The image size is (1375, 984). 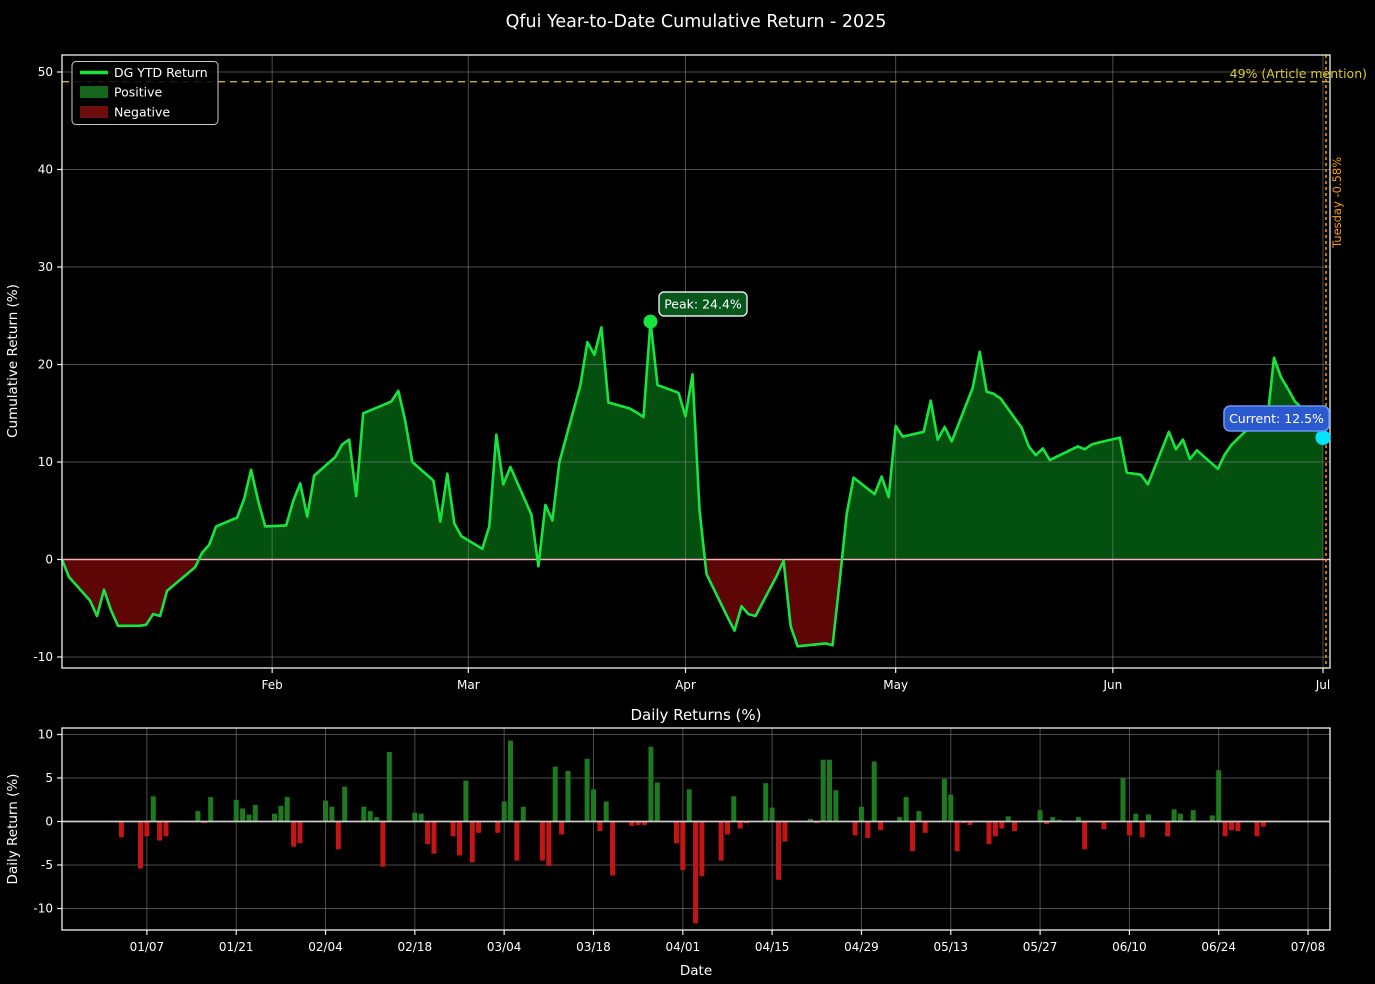 What do you see at coordinates (987, 368) in the screenshot?
I see `annotations: Peak: 24.4% Current: 12.5%` at bounding box center [987, 368].